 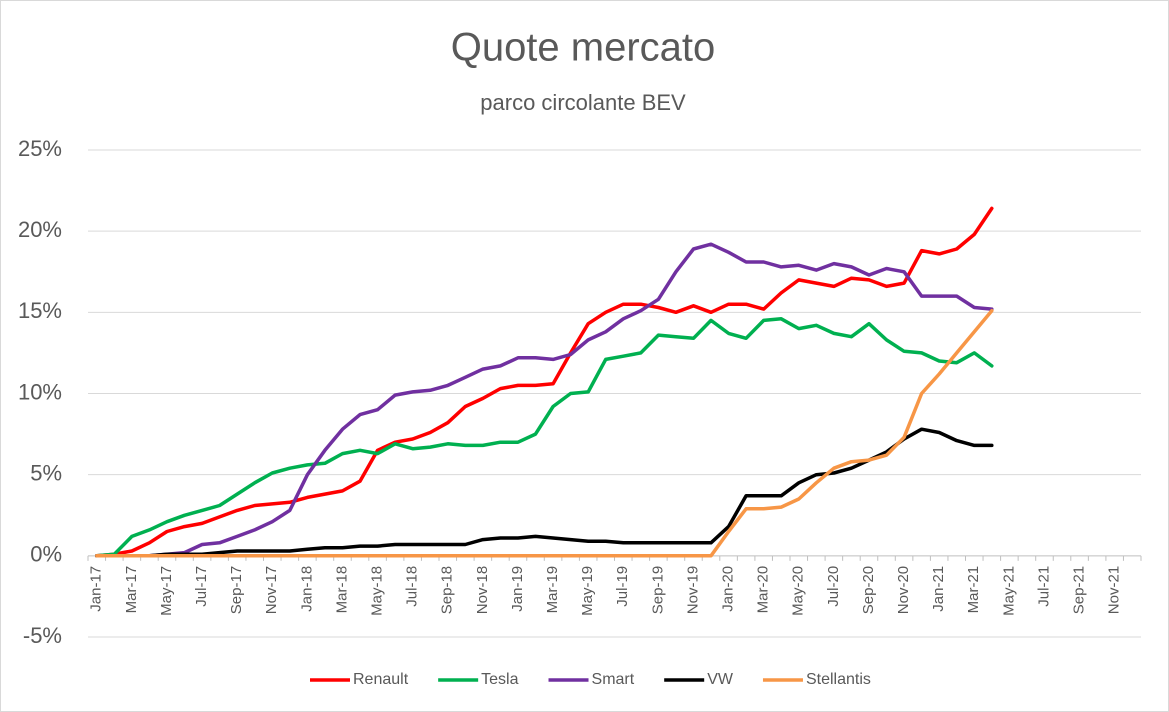 What do you see at coordinates (973, 590) in the screenshot?
I see `x-tick-label: Mar-21` at bounding box center [973, 590].